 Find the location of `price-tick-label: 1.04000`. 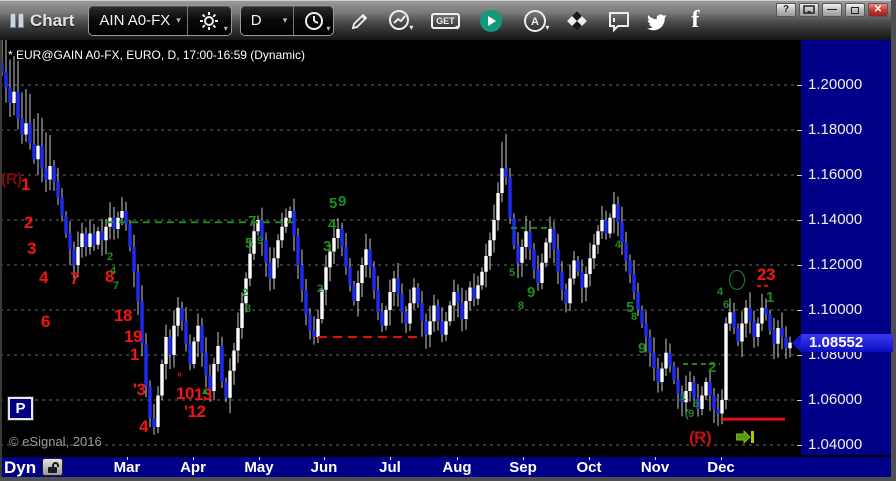

price-tick-label: 1.04000 is located at coordinates (835, 444).